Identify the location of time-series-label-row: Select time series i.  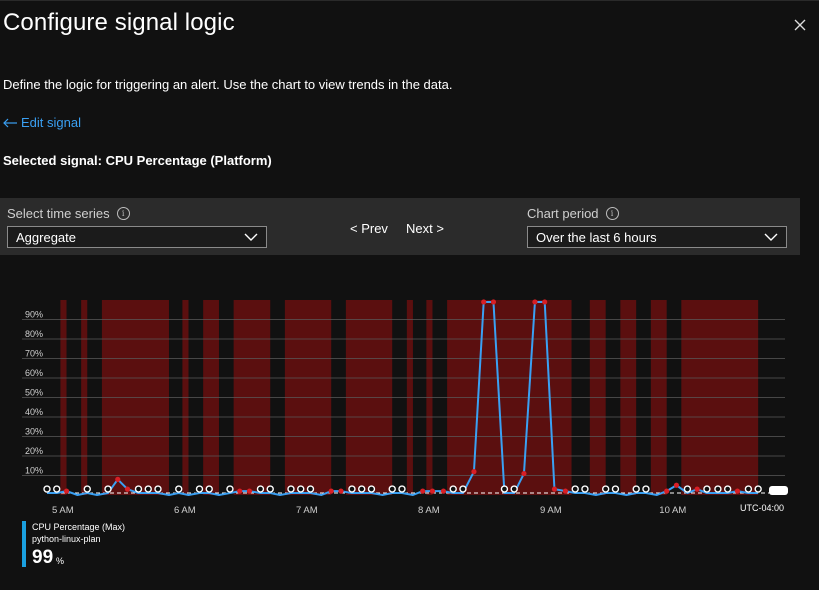
(68, 213).